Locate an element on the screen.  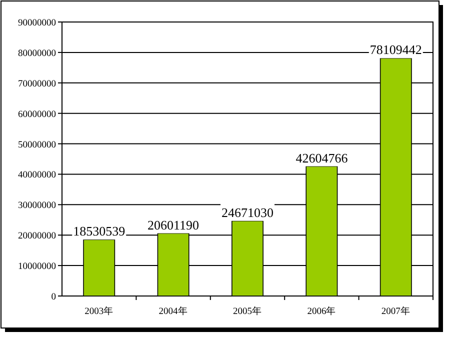
y-tick-label: 10000000 is located at coordinates (37, 267).